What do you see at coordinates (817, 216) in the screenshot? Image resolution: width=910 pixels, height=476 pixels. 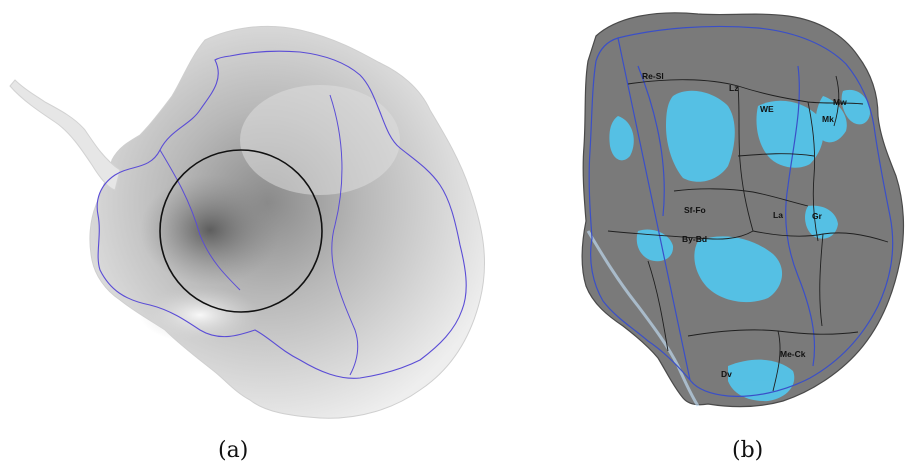 I see `region-label-gr: Gr` at bounding box center [817, 216].